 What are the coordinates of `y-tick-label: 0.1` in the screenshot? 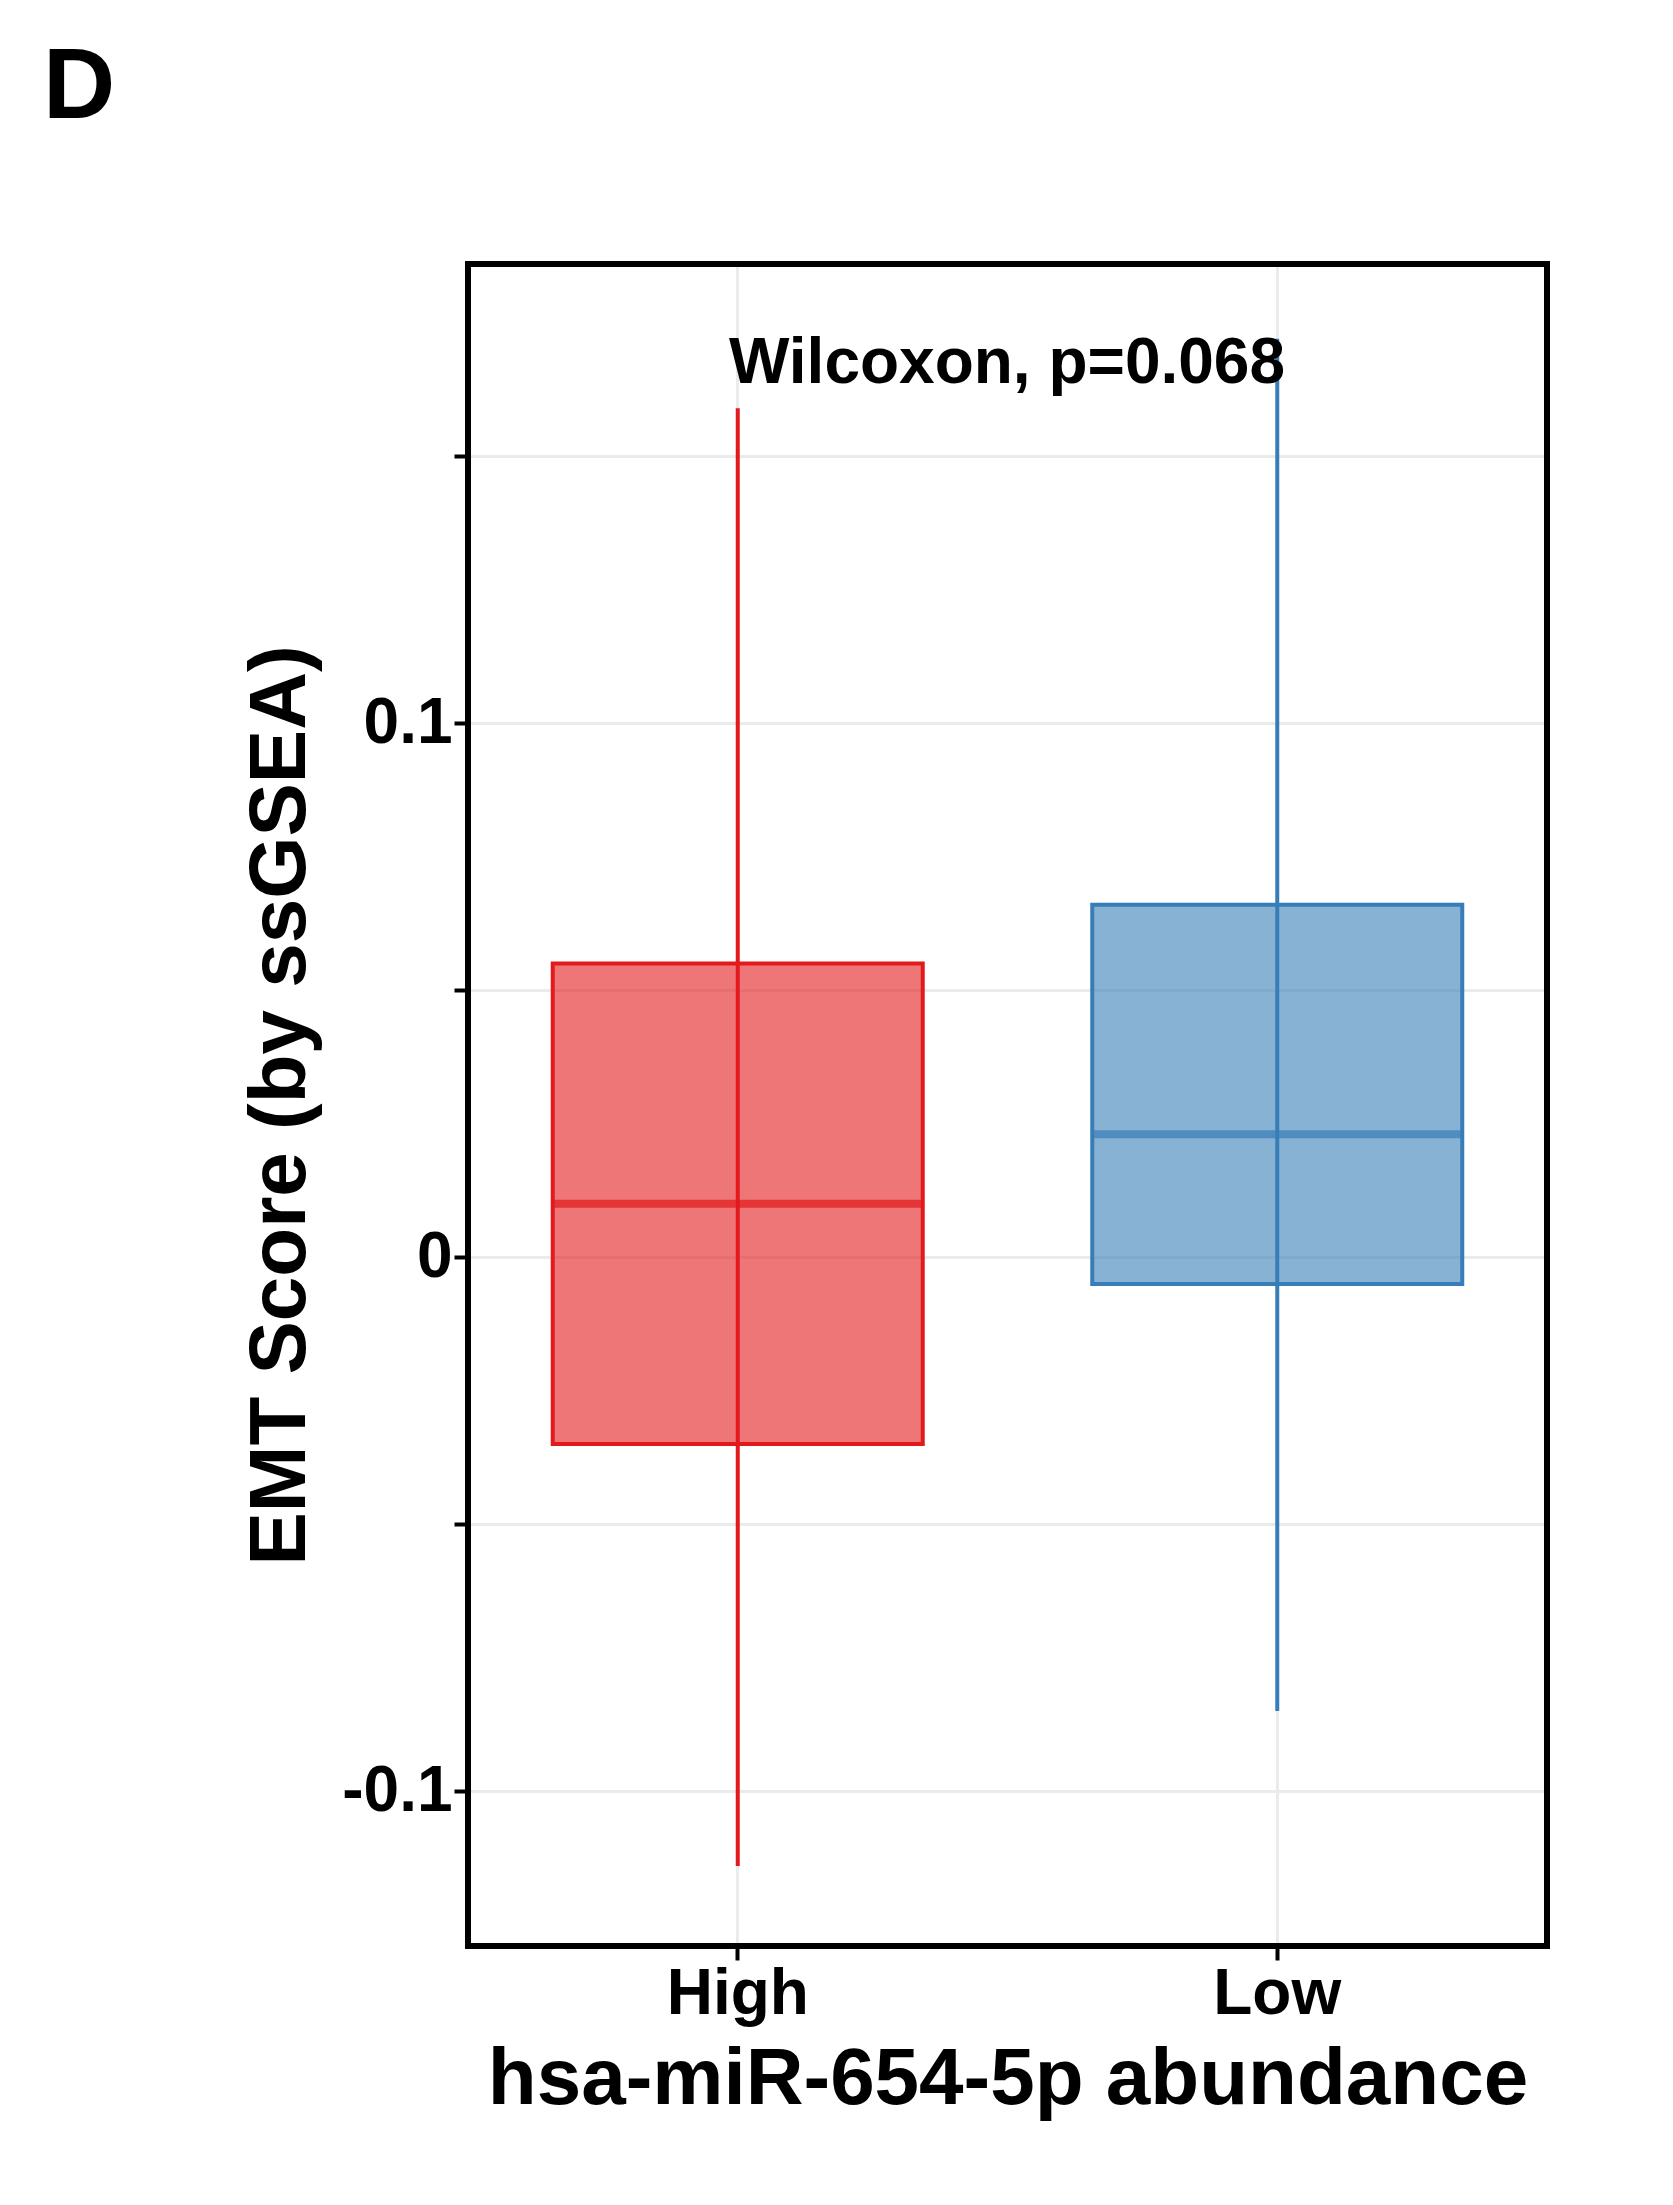 It's located at (408, 720).